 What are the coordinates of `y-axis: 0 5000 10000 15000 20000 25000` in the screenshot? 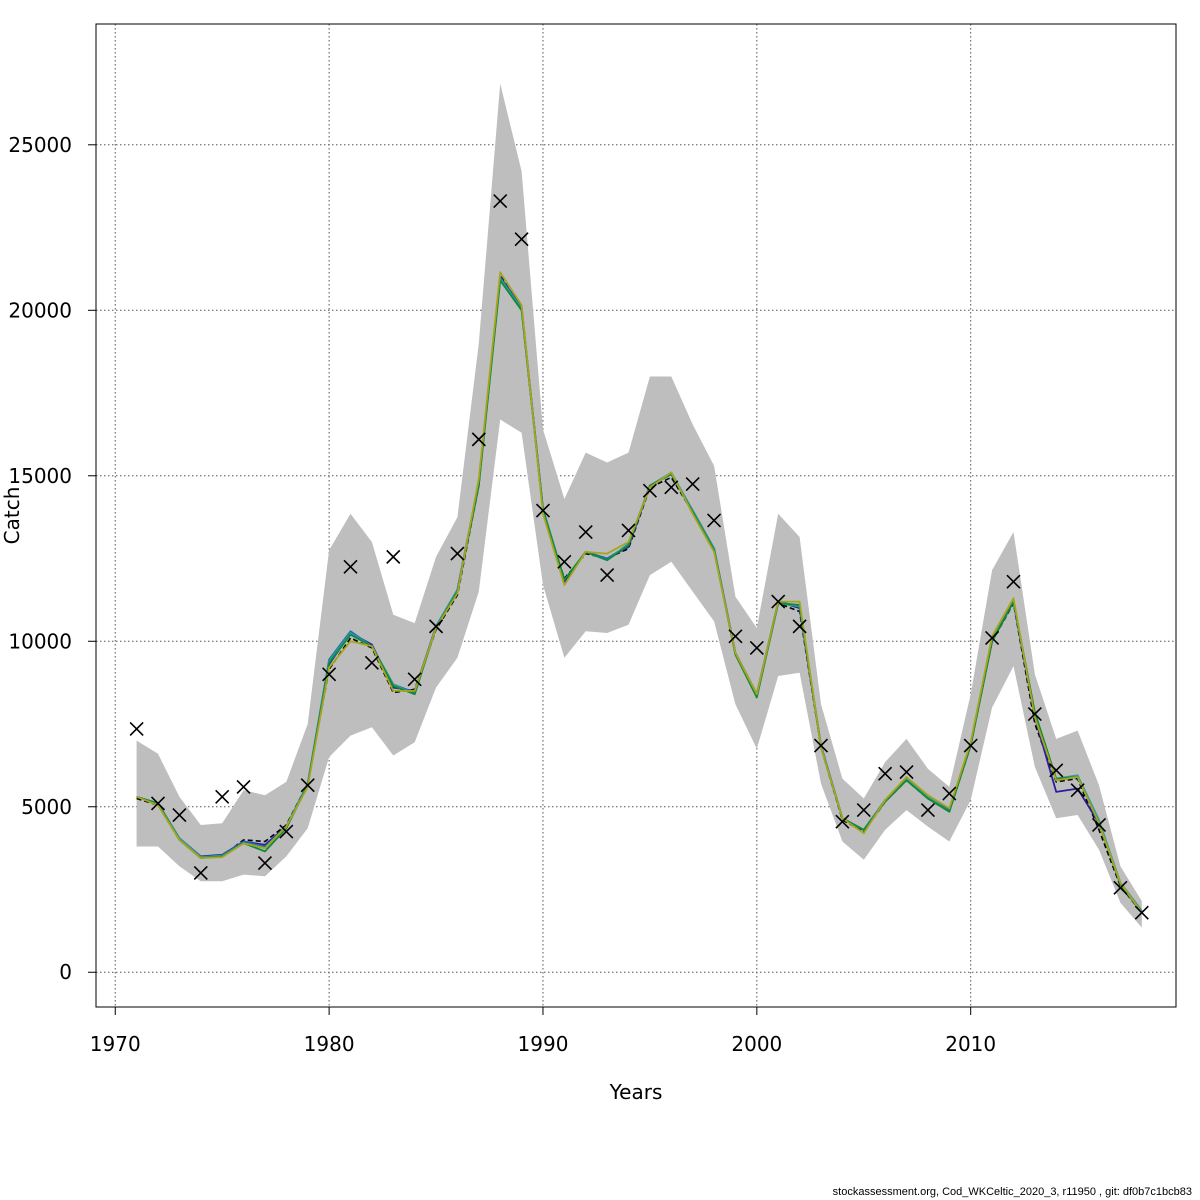 It's located at (52, 558).